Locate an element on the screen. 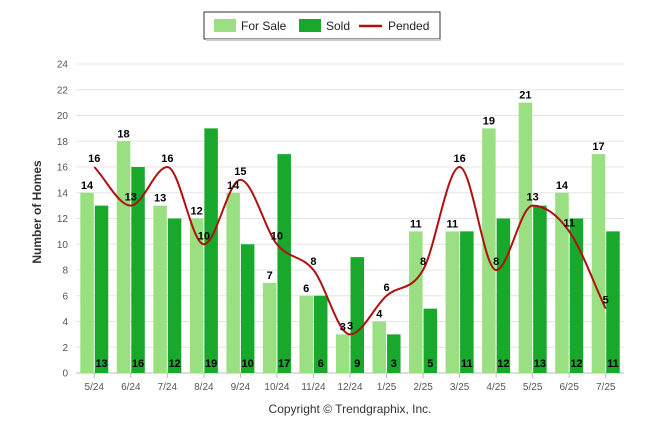  y-tick-label: 16 is located at coordinates (63, 168).